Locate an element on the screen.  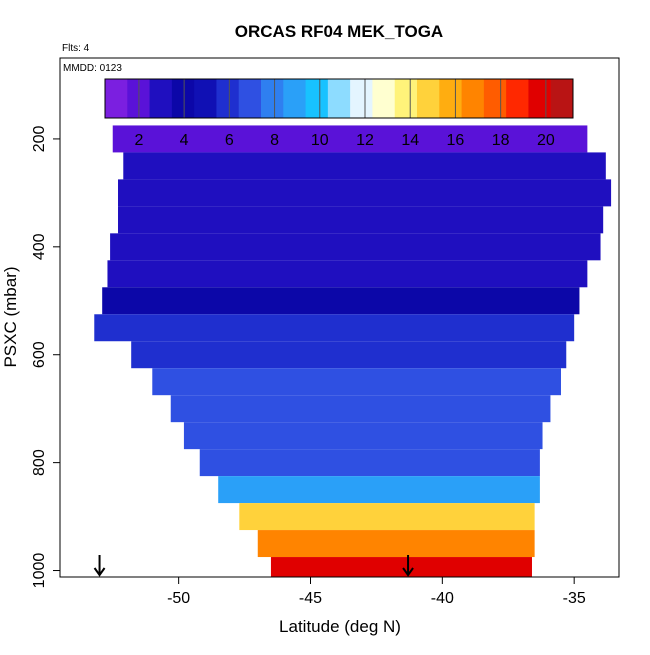
y-tick-label: 200 is located at coordinates (39, 138).